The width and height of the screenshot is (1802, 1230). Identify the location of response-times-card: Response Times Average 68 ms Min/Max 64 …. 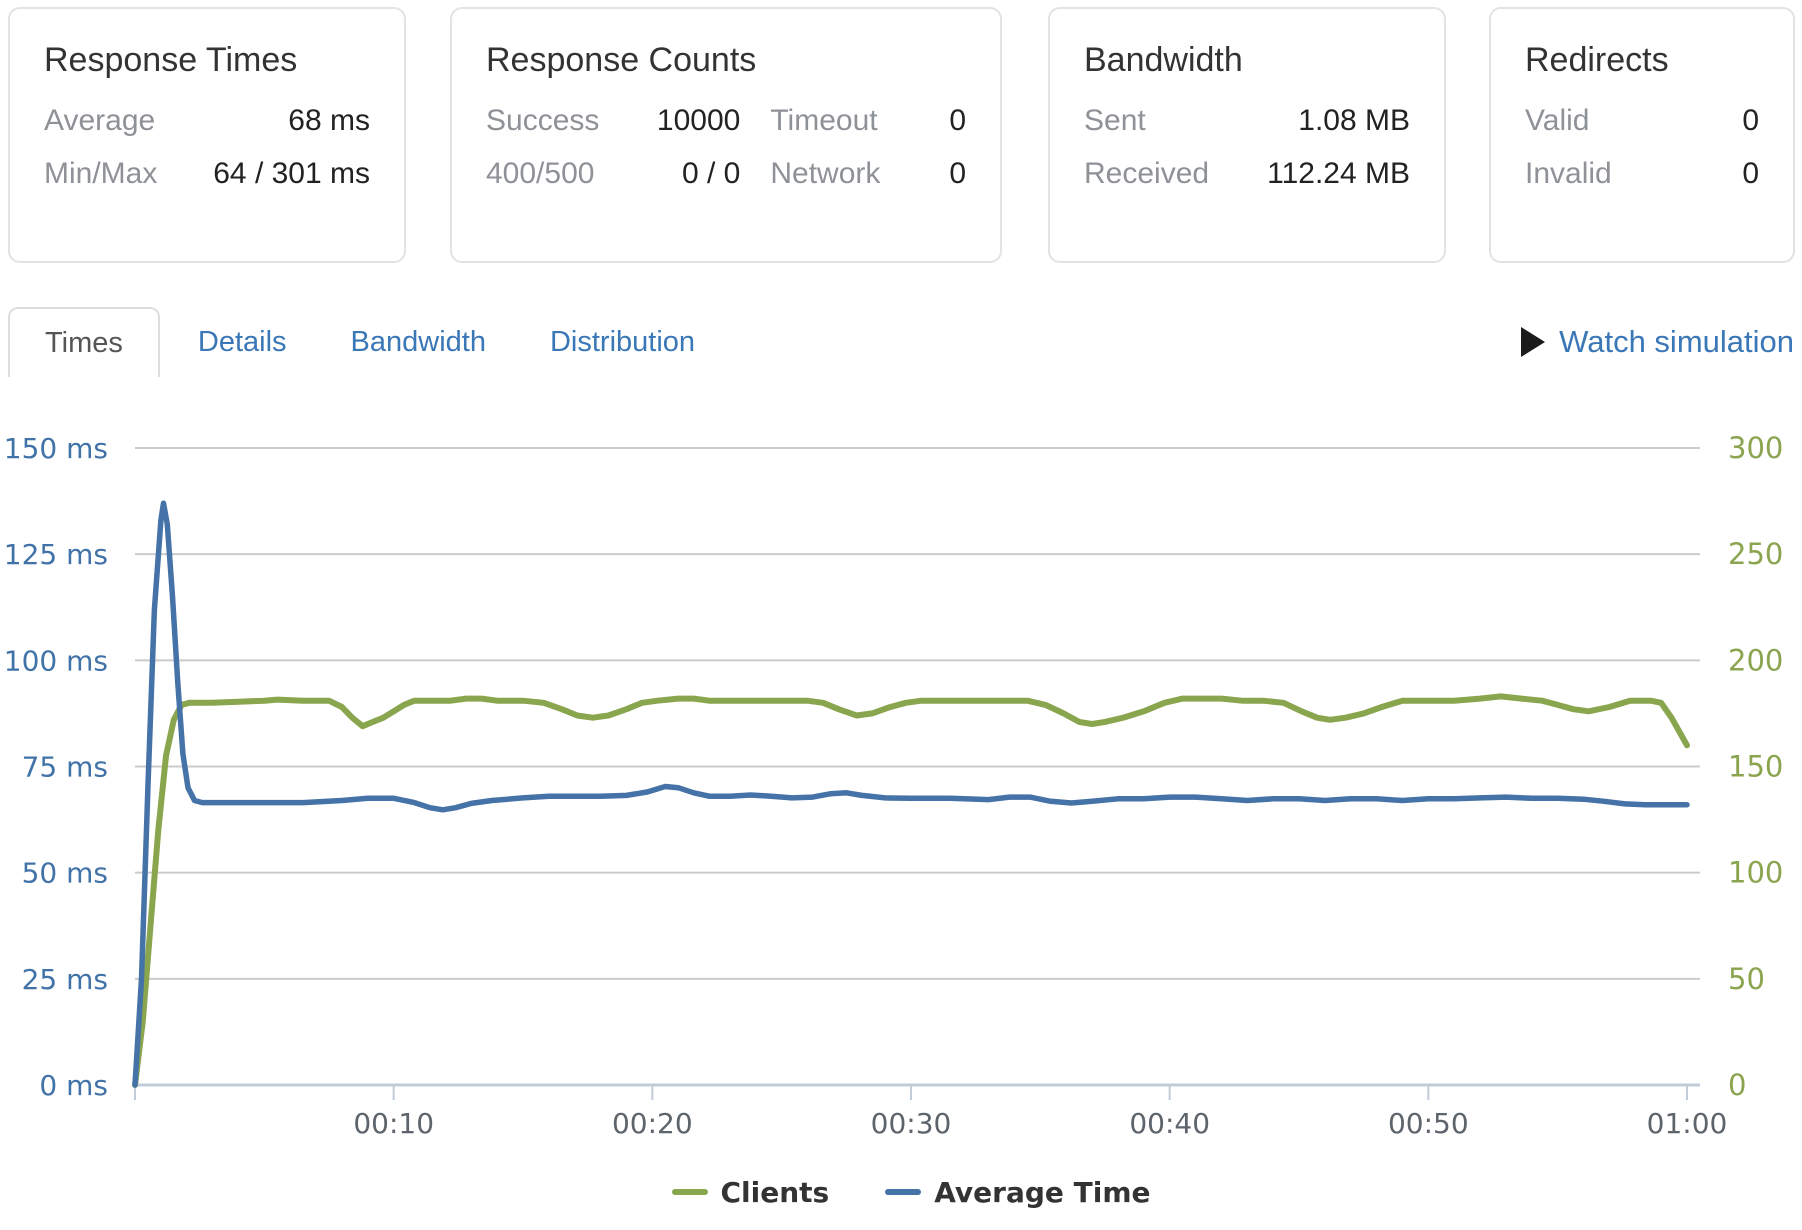
(207, 135).